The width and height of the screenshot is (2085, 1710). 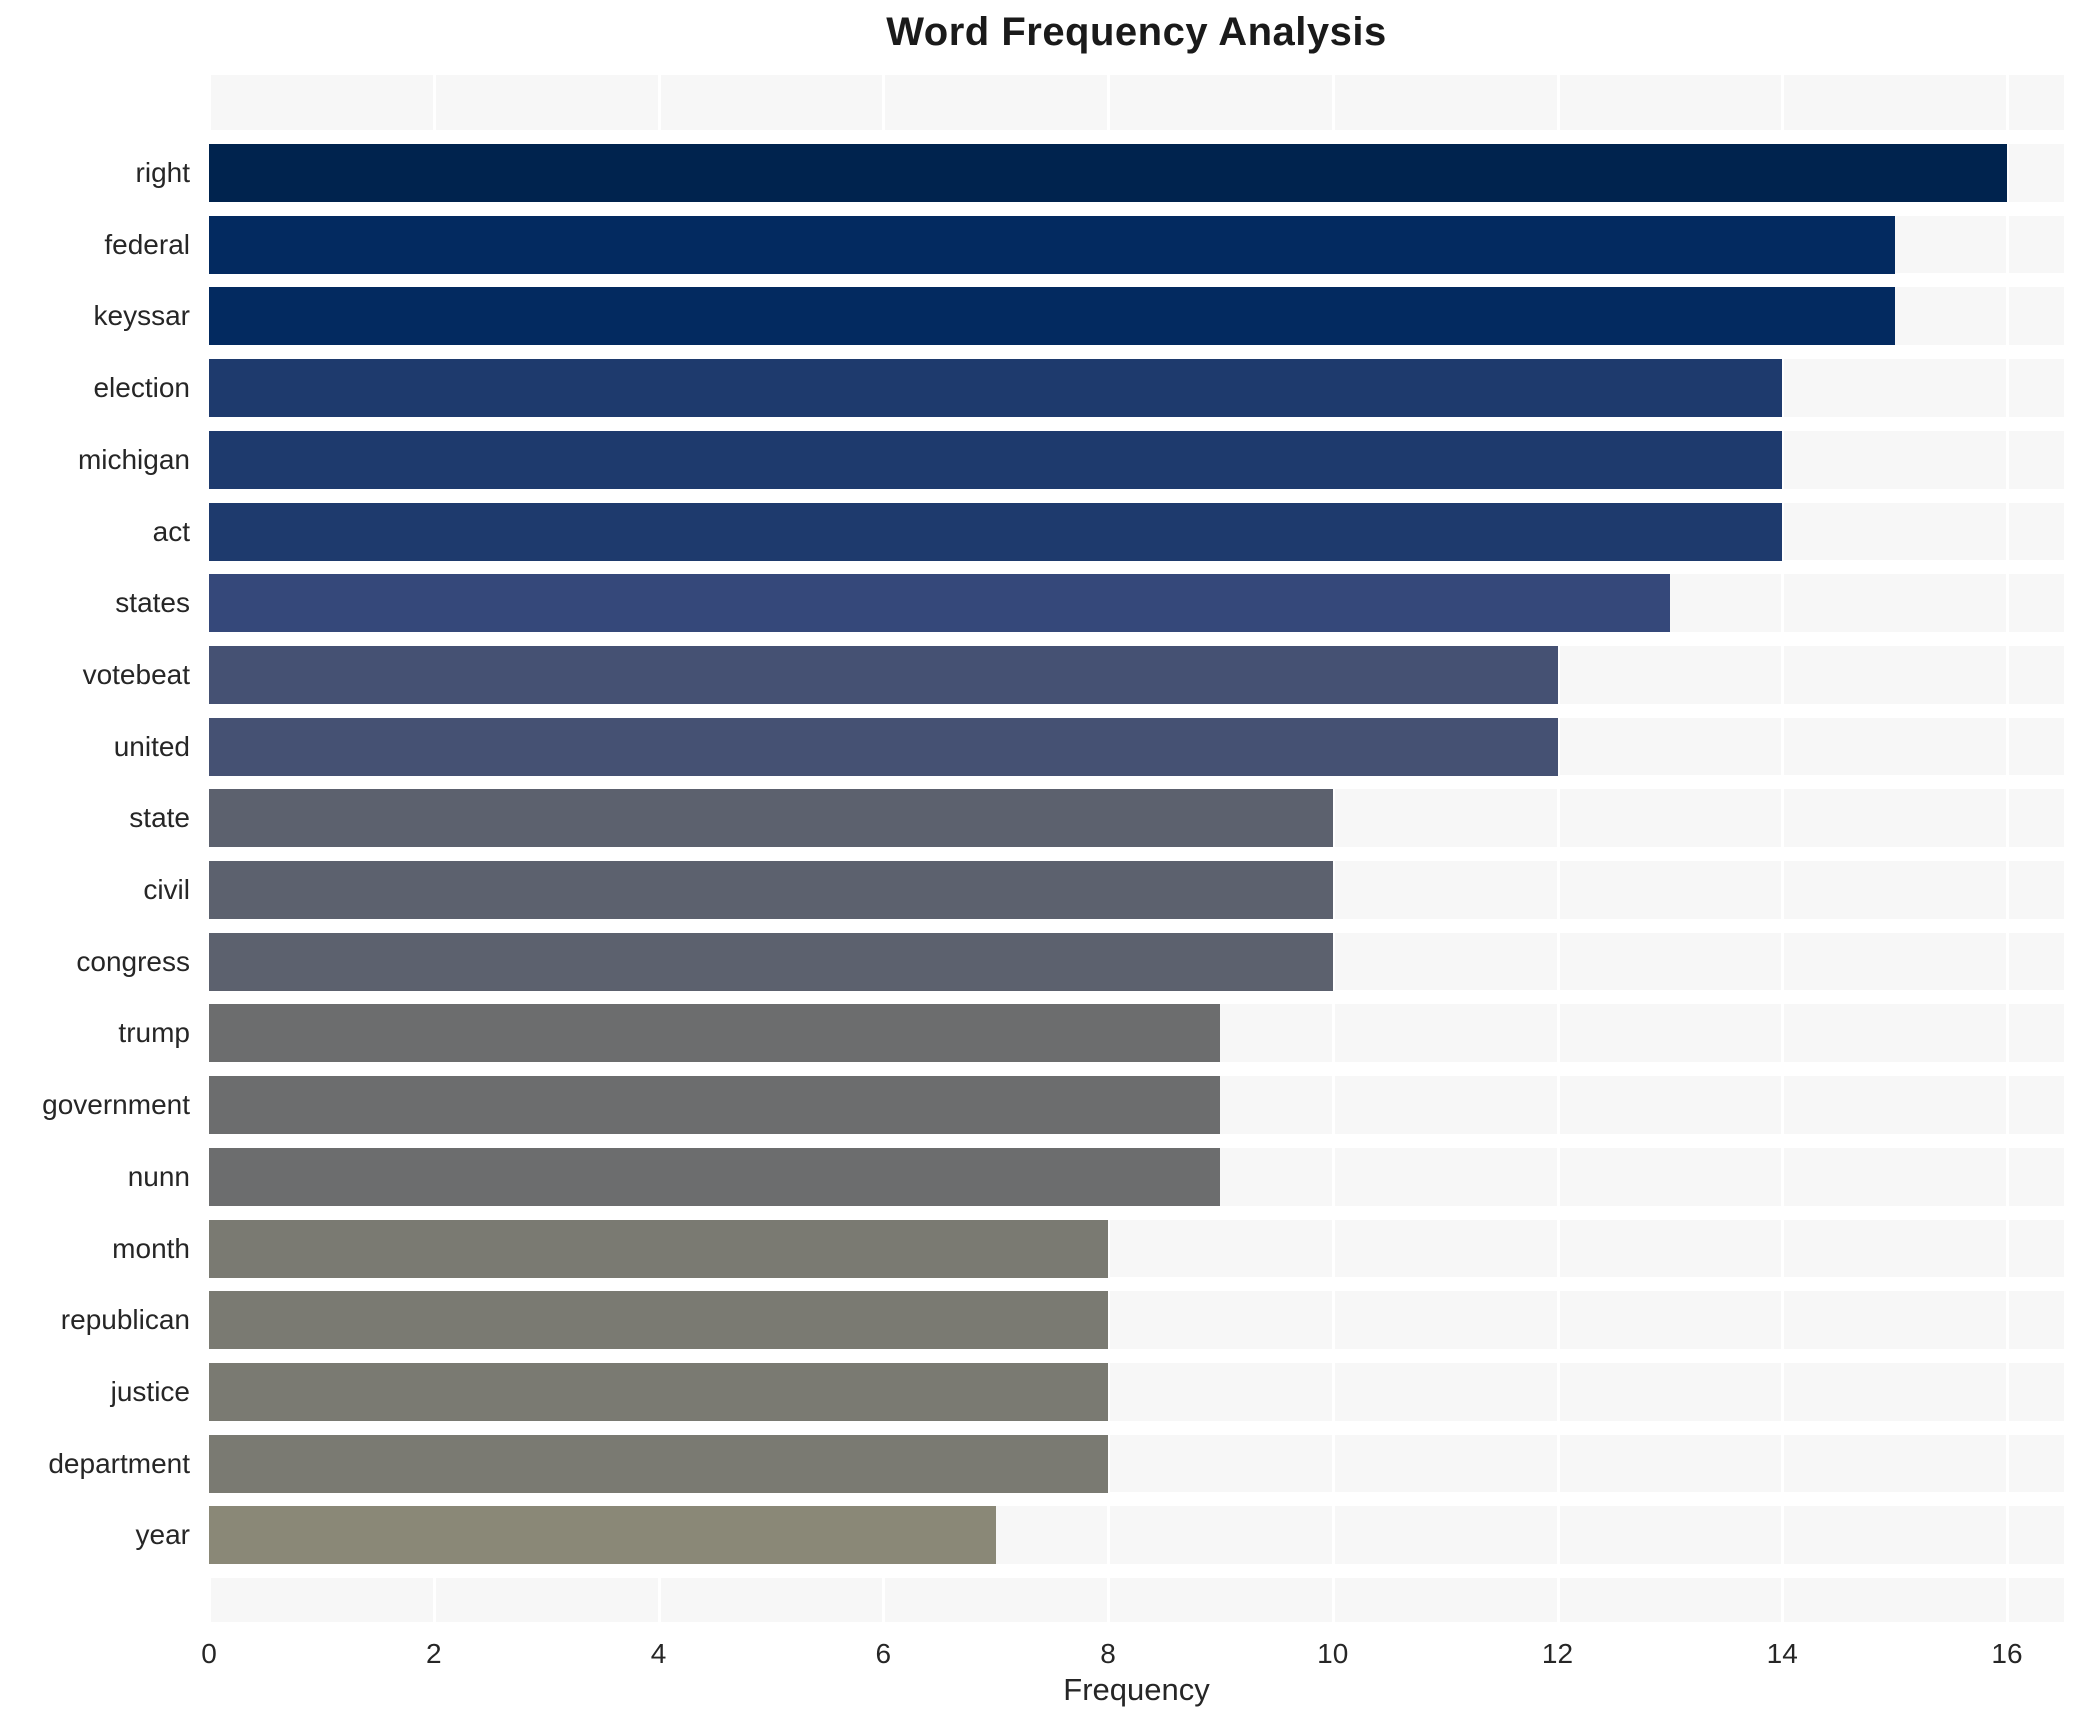 What do you see at coordinates (996, 459) in the screenshot?
I see `bar-michigan` at bounding box center [996, 459].